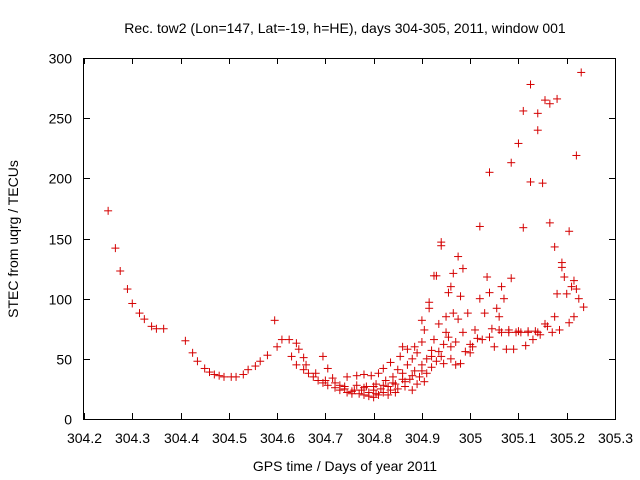  What do you see at coordinates (615, 438) in the screenshot?
I see `x-tick-label: 305.3` at bounding box center [615, 438].